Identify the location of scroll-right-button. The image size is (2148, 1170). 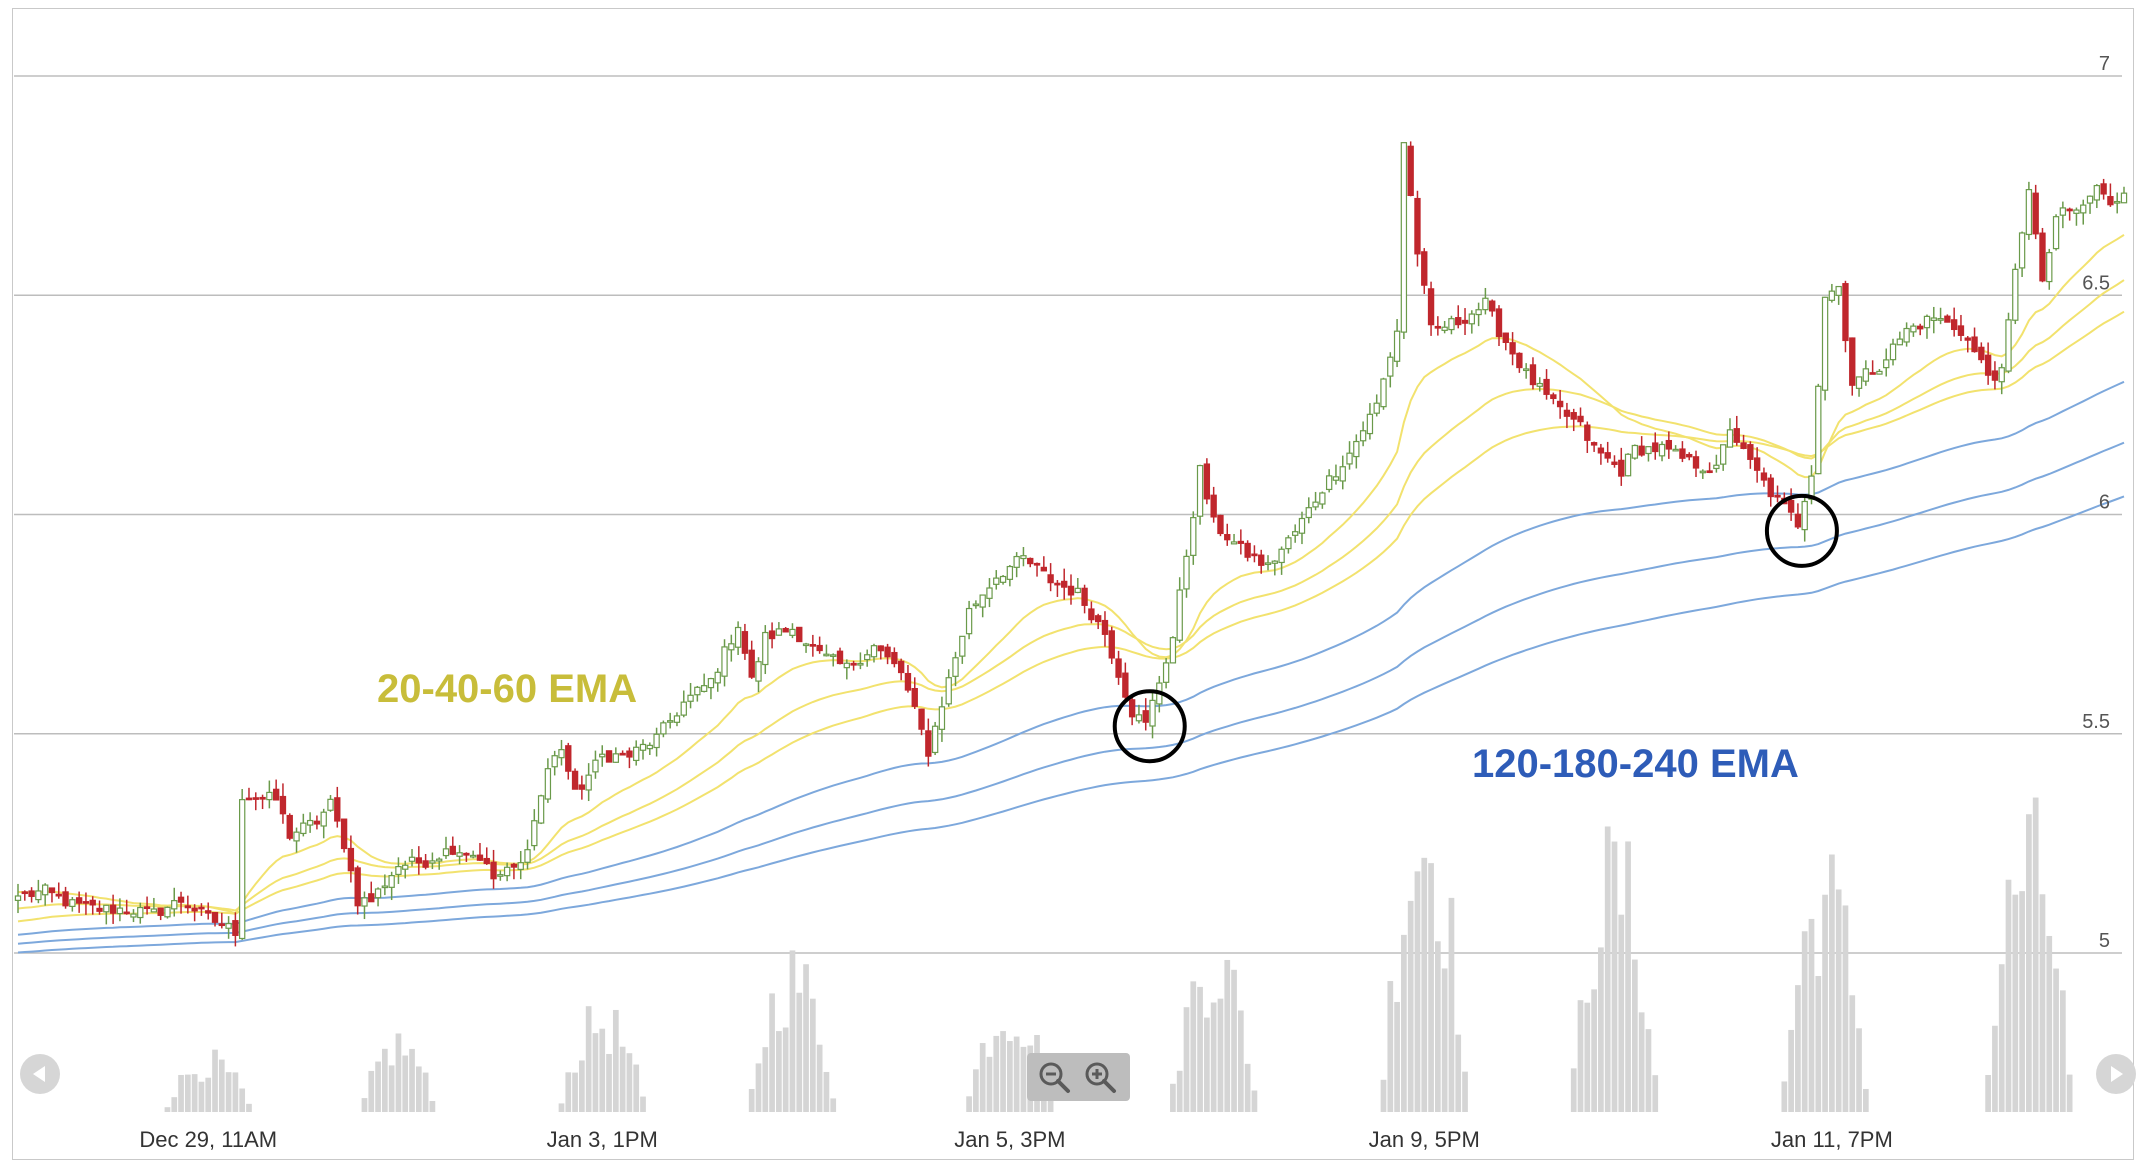
(2116, 1074).